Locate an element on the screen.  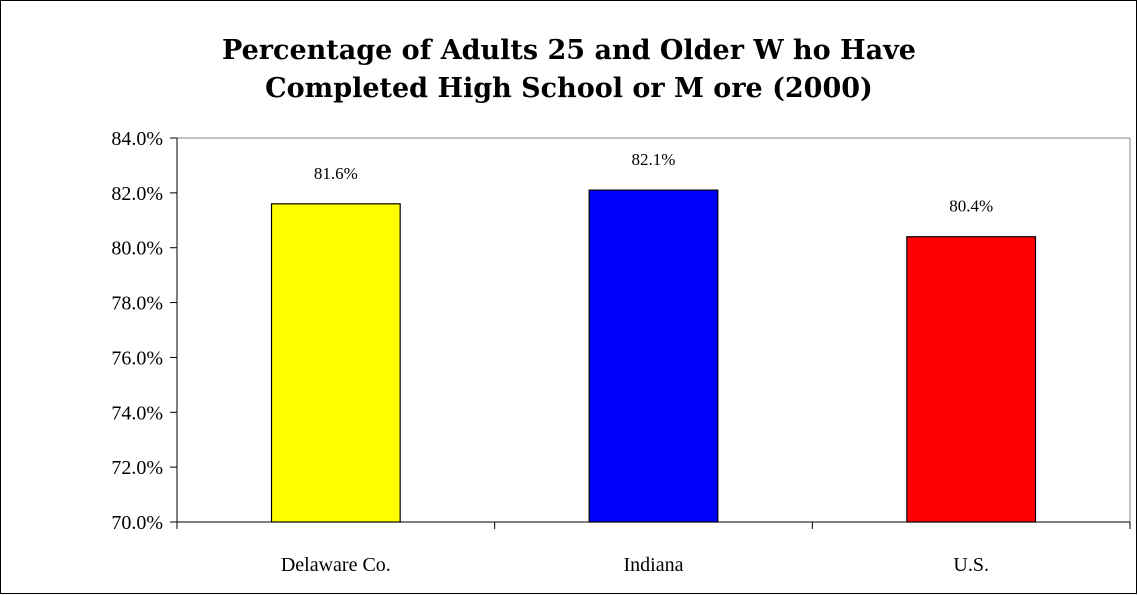
y-tick-label: 82.0% is located at coordinates (137, 194).